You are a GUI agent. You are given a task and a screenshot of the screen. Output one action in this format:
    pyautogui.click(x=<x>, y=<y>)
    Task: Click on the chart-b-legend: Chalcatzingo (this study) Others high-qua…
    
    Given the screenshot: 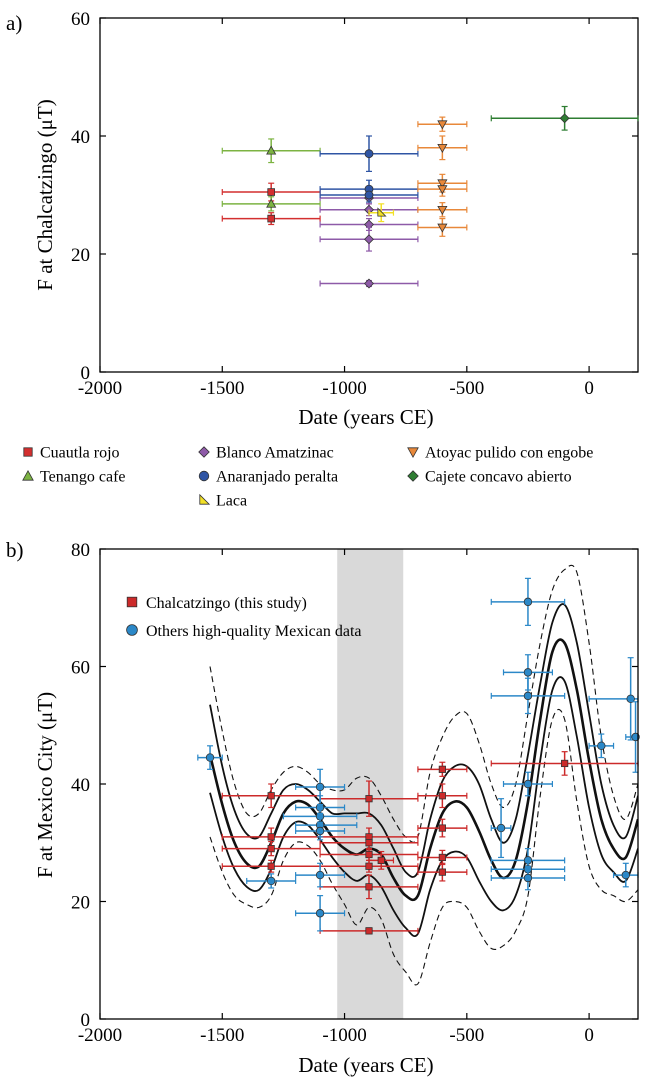 What is the action you would take?
    pyautogui.click(x=244, y=617)
    